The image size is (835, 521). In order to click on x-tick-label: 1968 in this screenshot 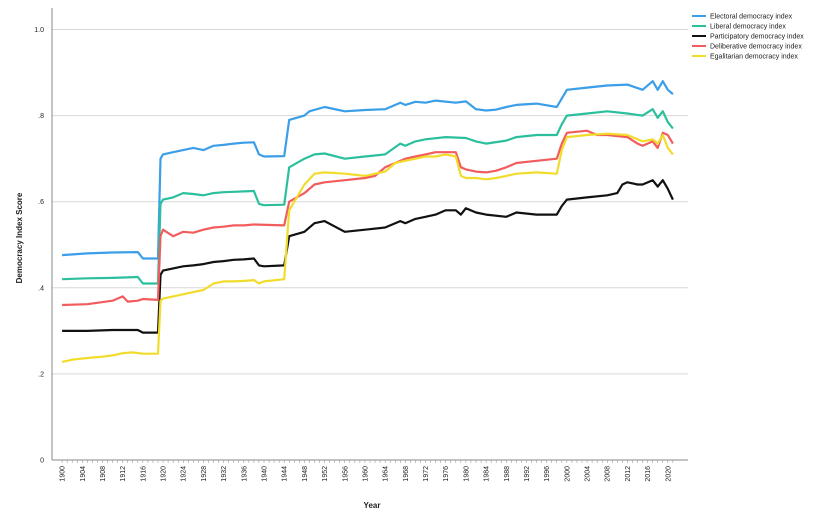, I will do `click(406, 474)`.